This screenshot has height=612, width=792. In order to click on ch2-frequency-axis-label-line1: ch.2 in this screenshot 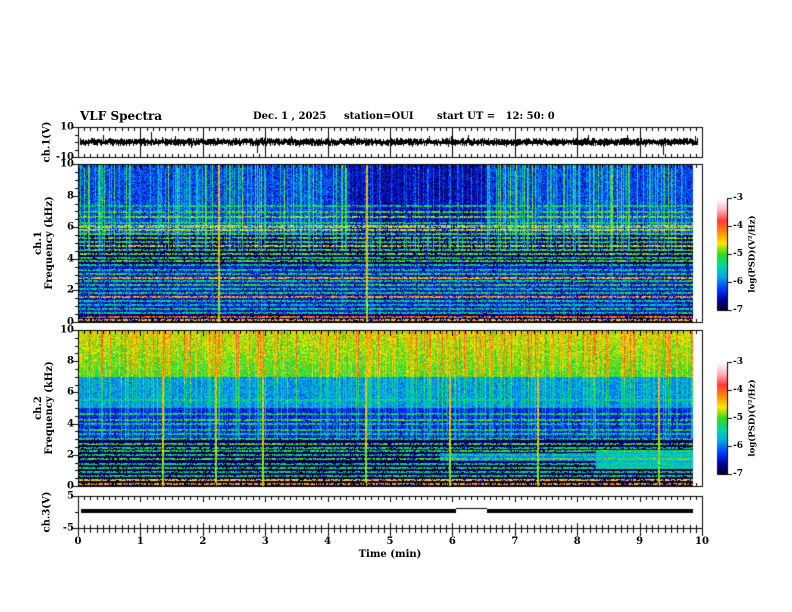, I will do `click(38, 408)`.